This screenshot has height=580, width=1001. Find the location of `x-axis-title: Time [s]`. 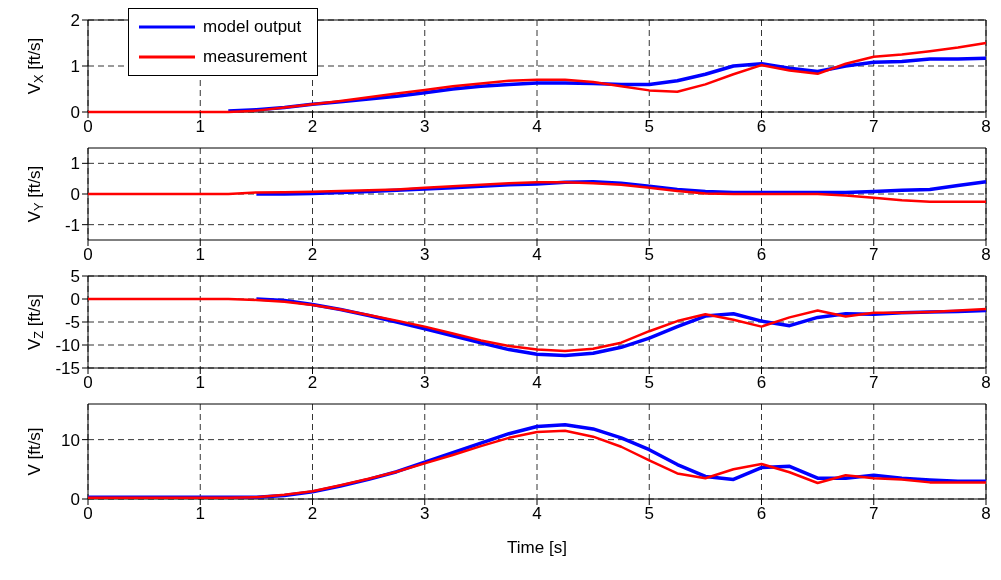

x-axis-title: Time [s] is located at coordinates (537, 547).